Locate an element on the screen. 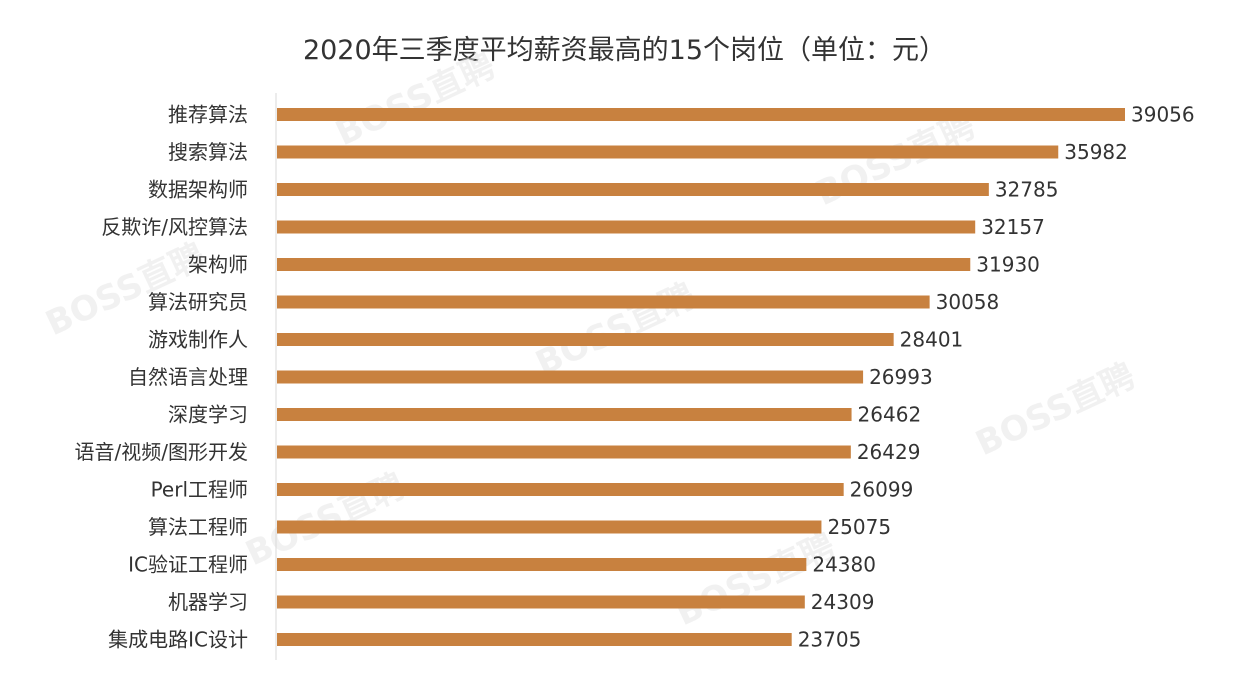 The width and height of the screenshot is (1249, 683). value-label: 32785 is located at coordinates (1027, 190).